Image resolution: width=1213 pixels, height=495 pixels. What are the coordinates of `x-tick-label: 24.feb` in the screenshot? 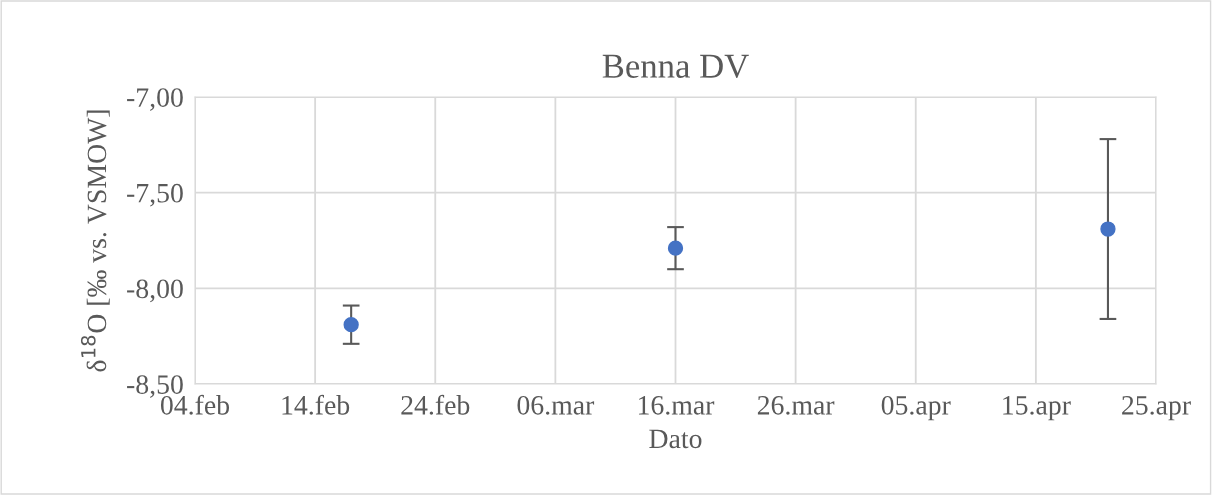 It's located at (435, 404).